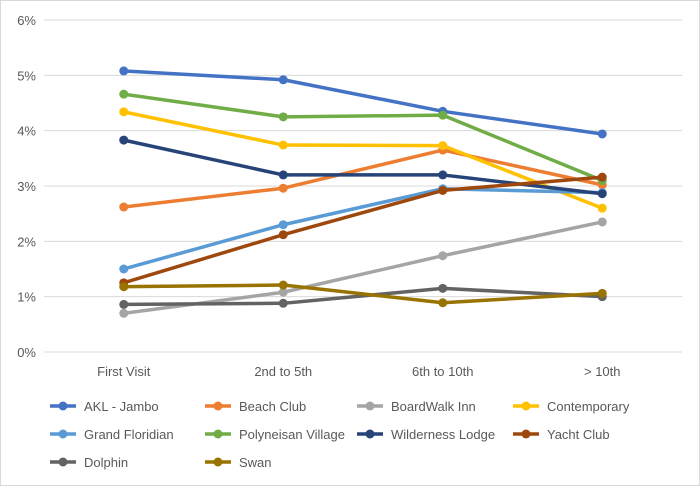 This screenshot has height=486, width=700. I want to click on y-tick-label: 4%, so click(26, 131).